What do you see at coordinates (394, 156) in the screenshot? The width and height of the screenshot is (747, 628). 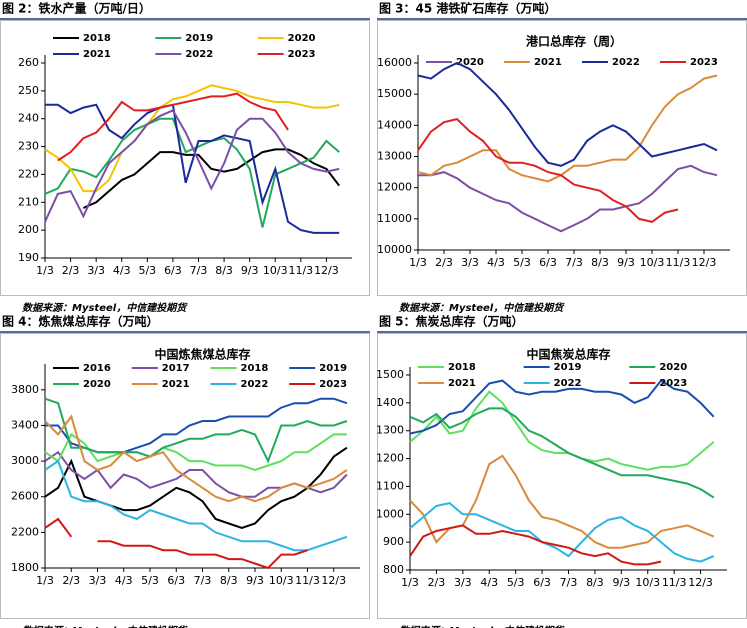 I see `y-tick-label: 13000` at bounding box center [394, 156].